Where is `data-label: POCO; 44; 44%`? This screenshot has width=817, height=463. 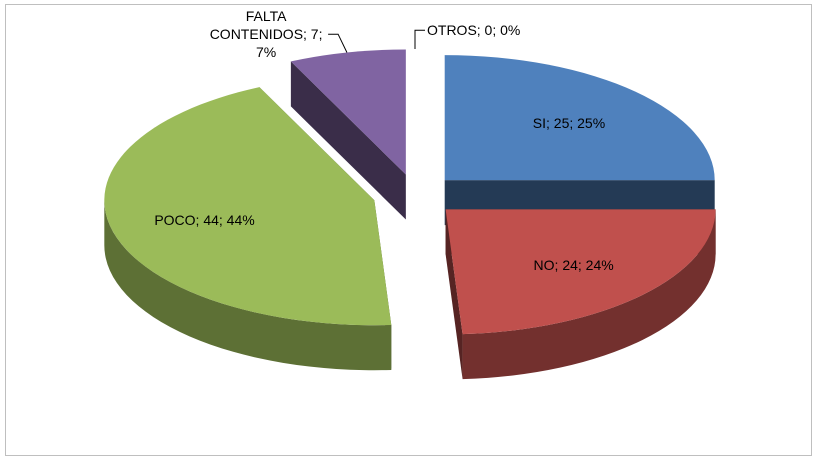 data-label: POCO; 44; 44% is located at coordinates (204, 220).